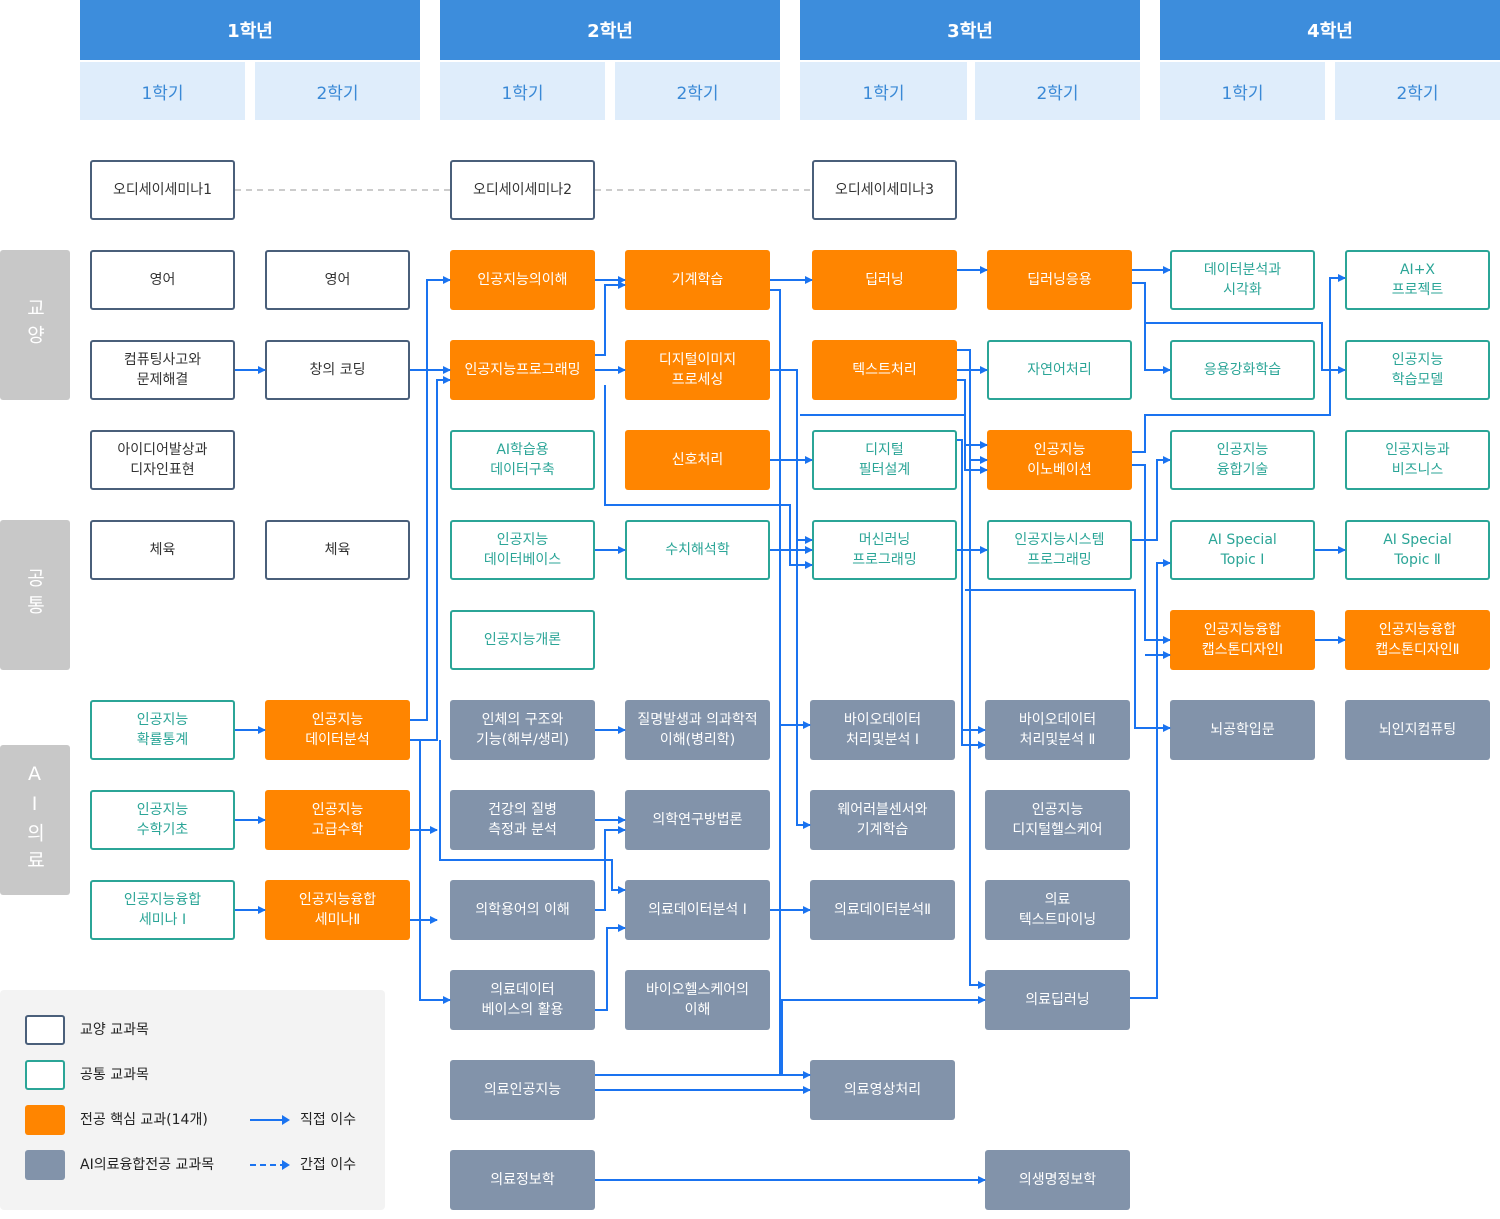  I want to click on legend-indirect: 간접 이수, so click(328, 1165).